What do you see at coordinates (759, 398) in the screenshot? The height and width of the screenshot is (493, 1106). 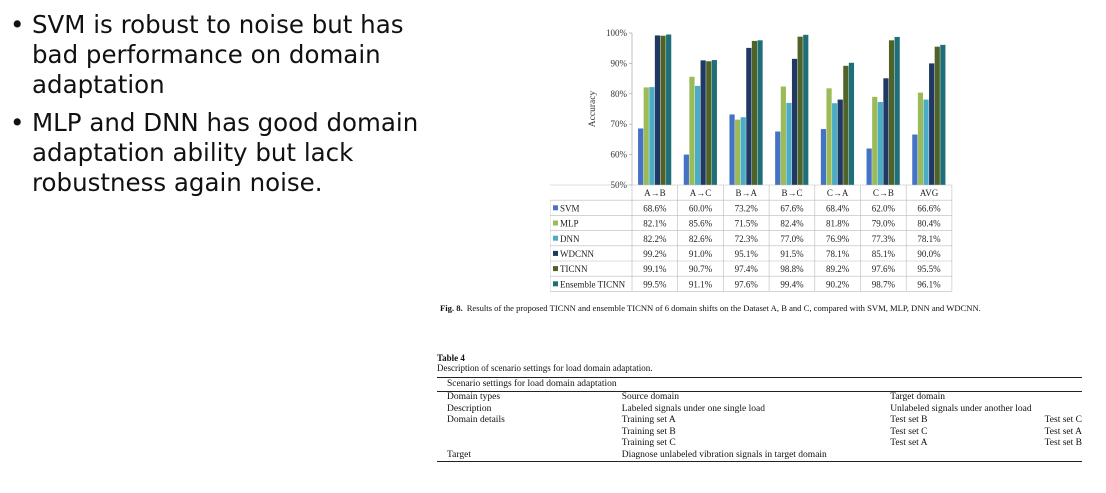 I see `table-row: Domain types Source domain Target domain` at bounding box center [759, 398].